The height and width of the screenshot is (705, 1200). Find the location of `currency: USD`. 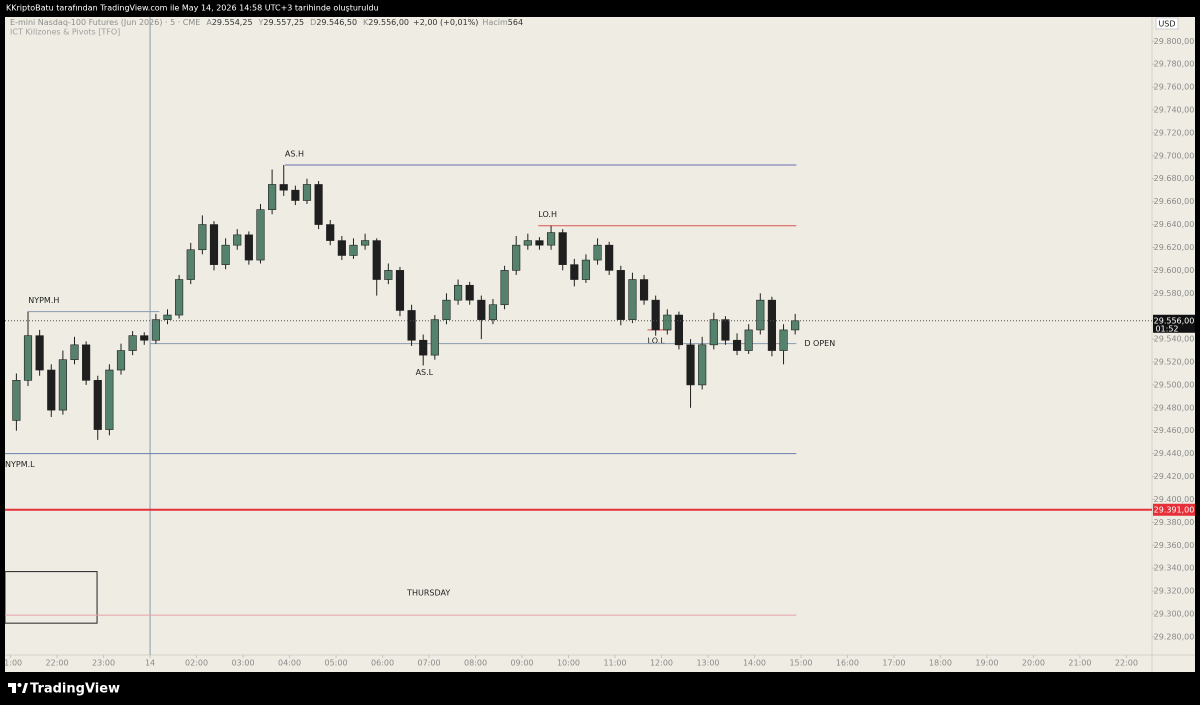

currency: USD is located at coordinates (1166, 24).